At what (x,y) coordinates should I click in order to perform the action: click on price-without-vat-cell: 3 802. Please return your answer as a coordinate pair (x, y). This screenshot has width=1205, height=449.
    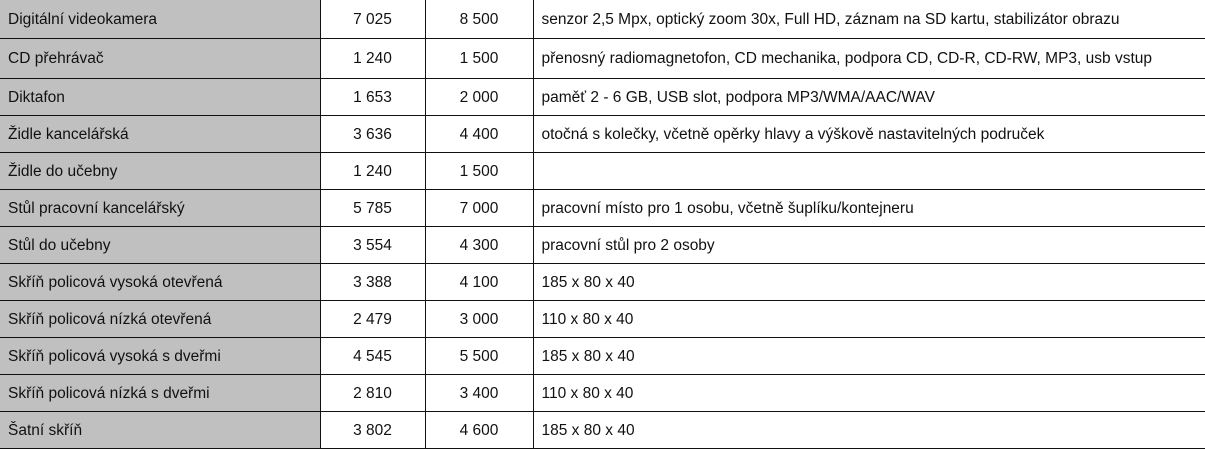
    Looking at the image, I should click on (372, 430).